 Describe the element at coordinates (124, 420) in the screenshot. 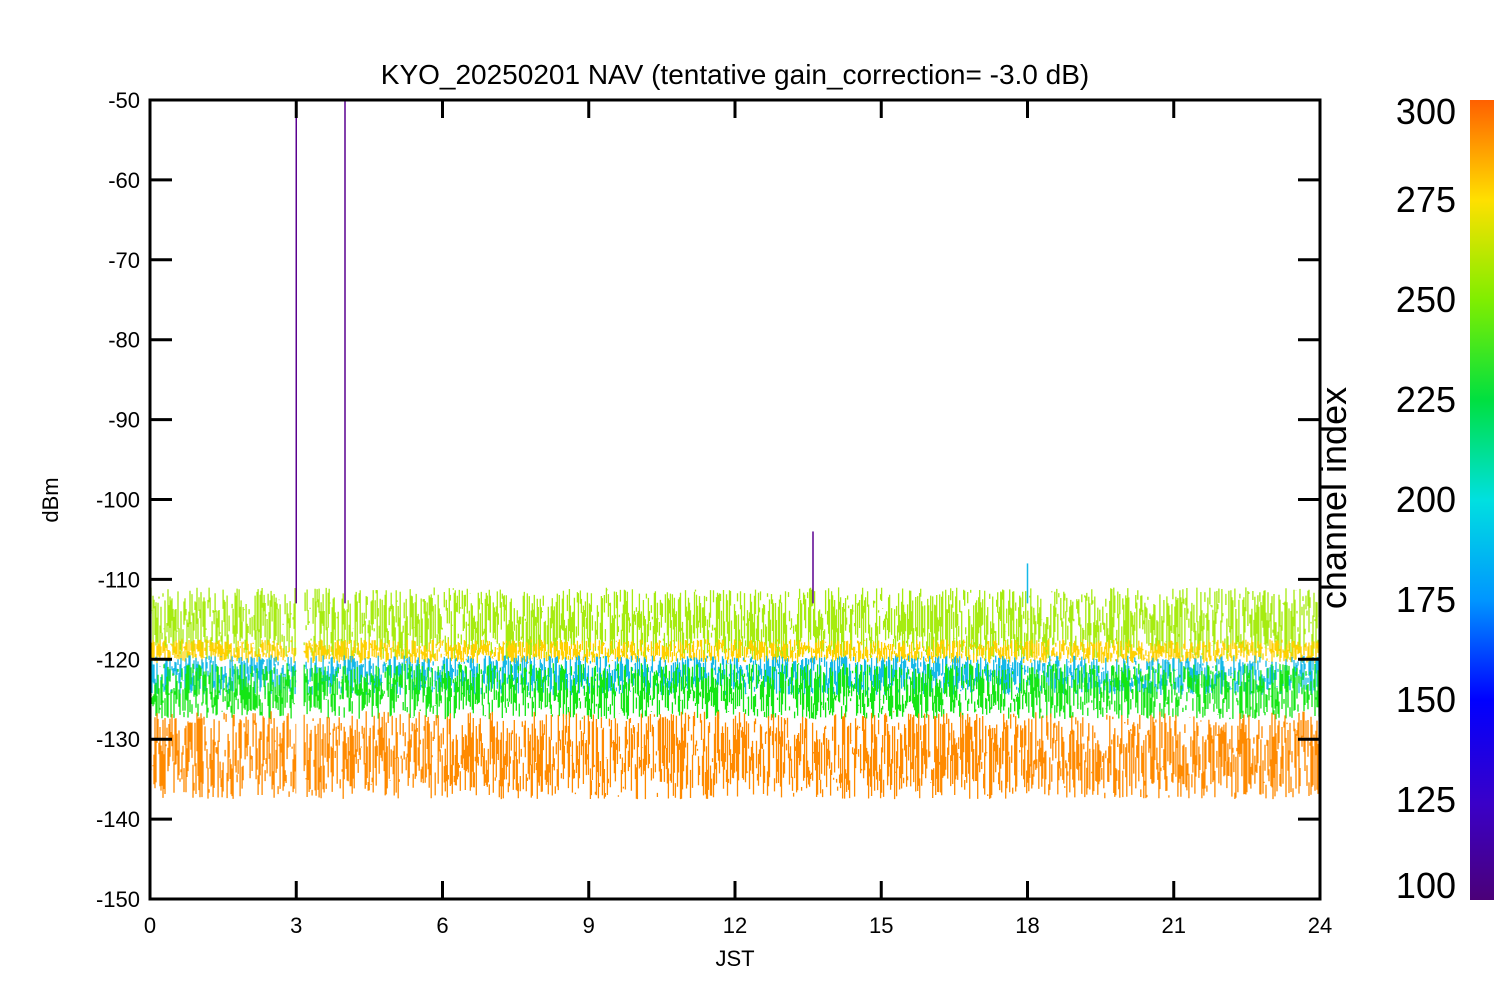

I see `y-tick-label: -90` at that location.